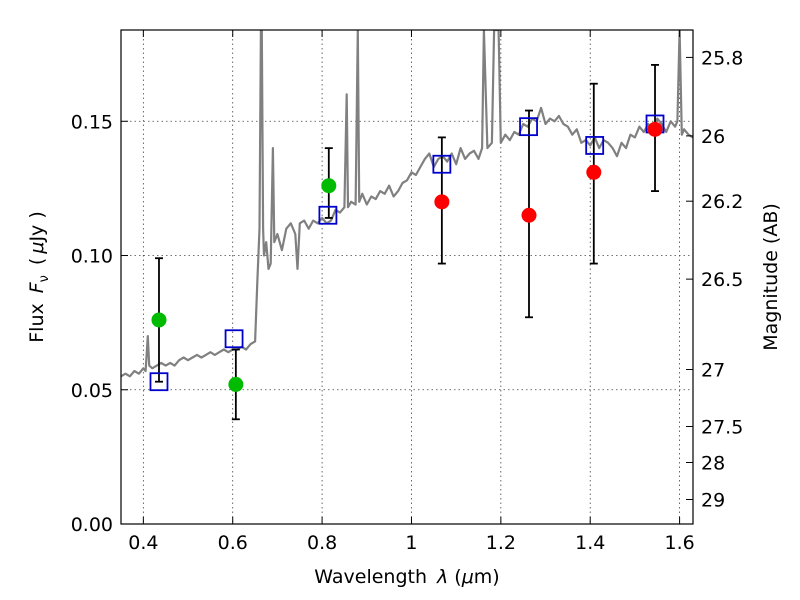  Describe the element at coordinates (713, 501) in the screenshot. I see `mag-tick-label: 29` at that location.